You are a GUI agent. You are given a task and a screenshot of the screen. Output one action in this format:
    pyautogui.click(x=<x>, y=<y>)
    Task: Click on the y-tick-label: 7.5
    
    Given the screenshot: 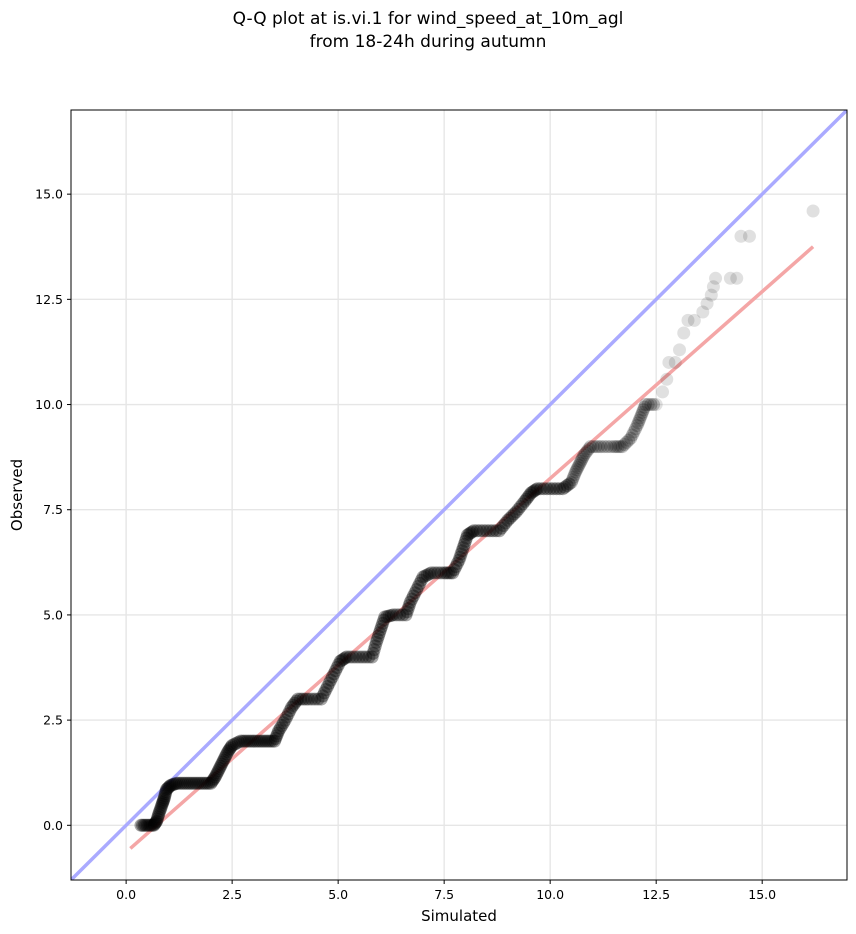 What is the action you would take?
    pyautogui.click(x=53, y=509)
    